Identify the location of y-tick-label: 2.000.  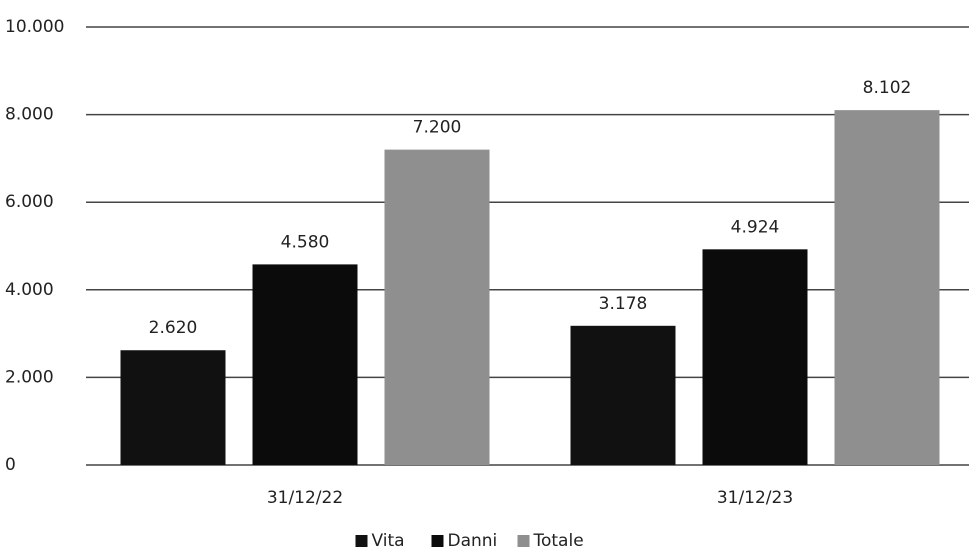
(29, 377).